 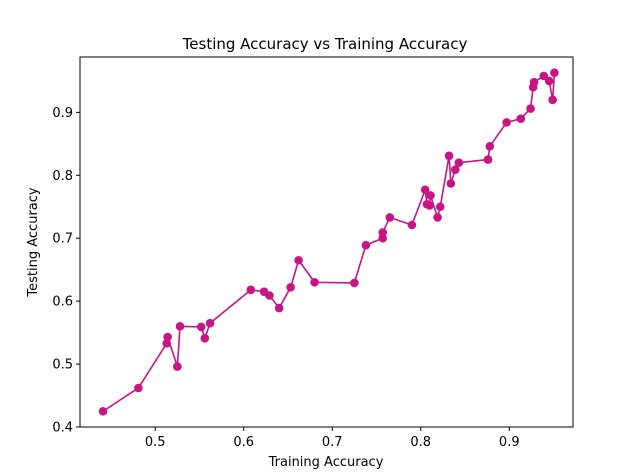 I want to click on chart-title: Testing Accuracy vs Training Accuracy, so click(x=325, y=44).